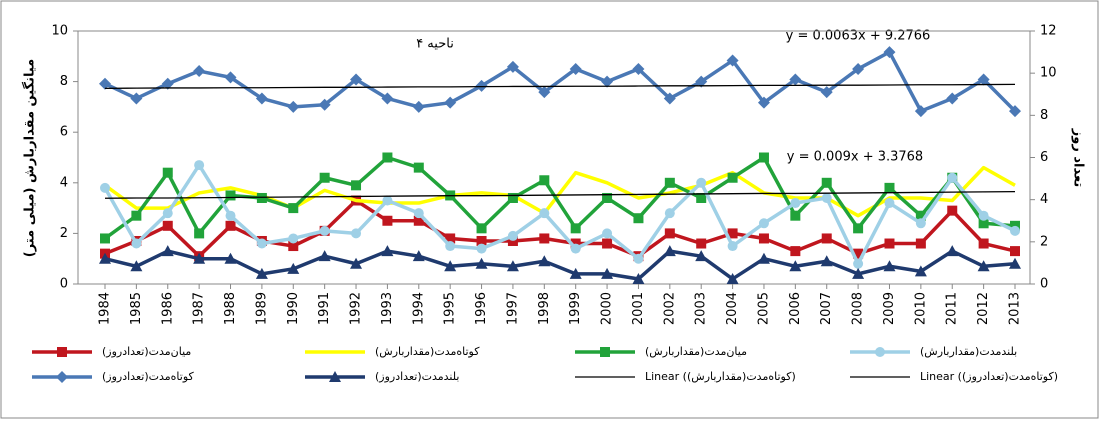 The image size is (1099, 423). Describe the element at coordinates (855, 157) in the screenshot. I see `trend-equation: y = 0.009x + 3.3768` at that location.